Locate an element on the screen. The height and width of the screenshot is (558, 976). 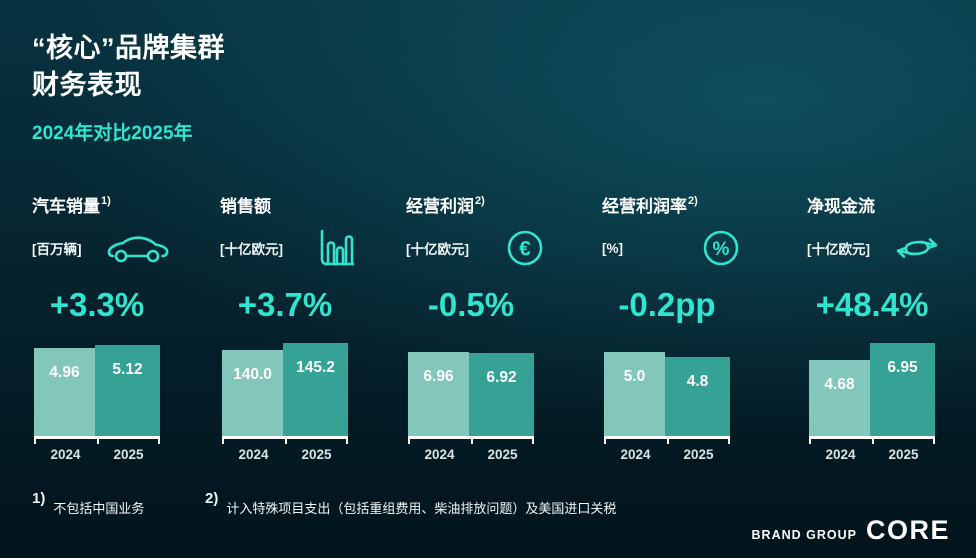
change-value: -0.5% is located at coordinates (471, 304).